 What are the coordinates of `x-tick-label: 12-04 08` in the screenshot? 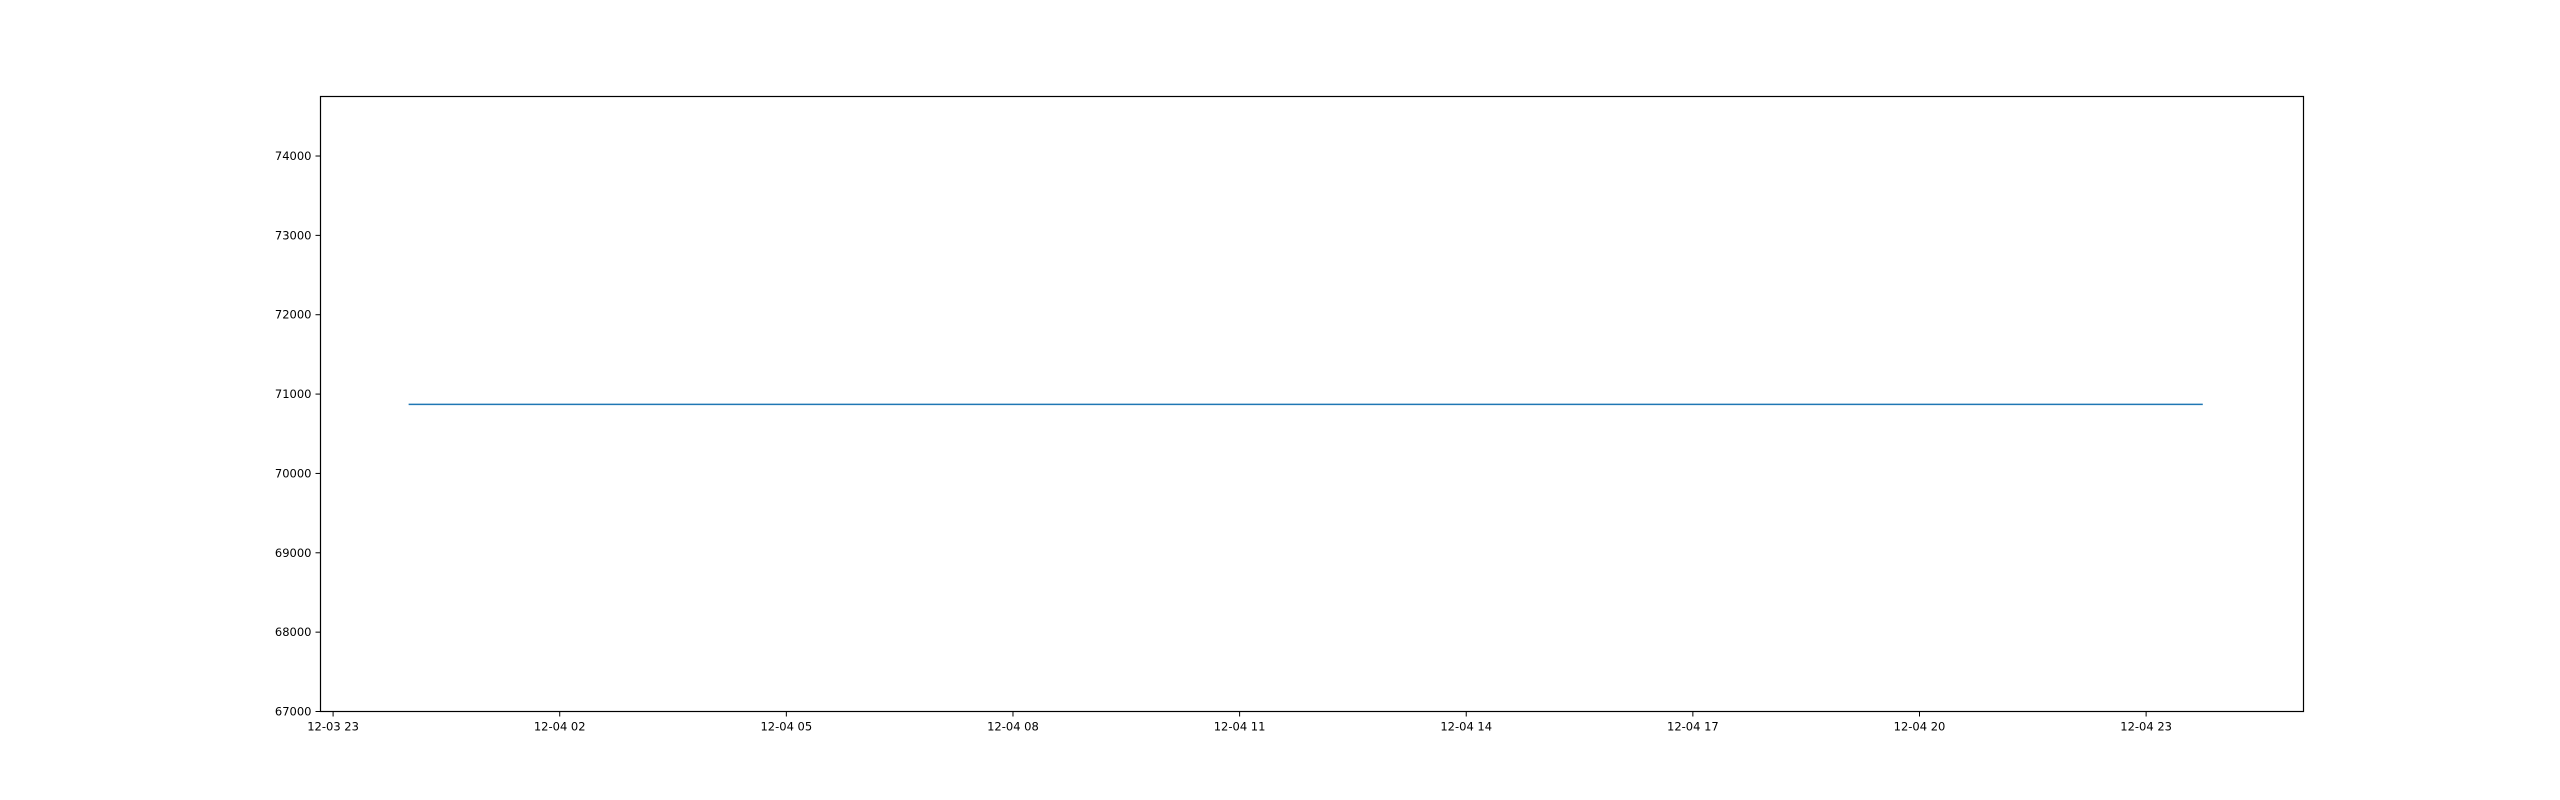 It's located at (1013, 727).